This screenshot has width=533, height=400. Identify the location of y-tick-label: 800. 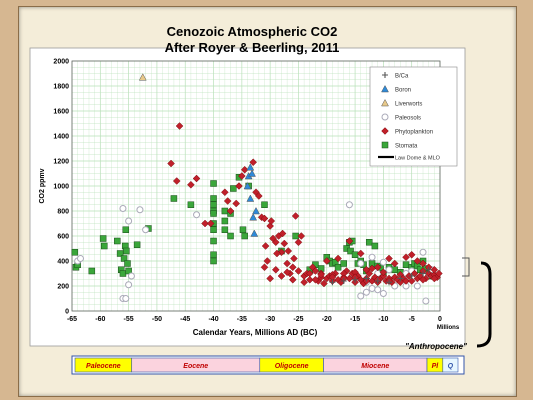
(63, 212).